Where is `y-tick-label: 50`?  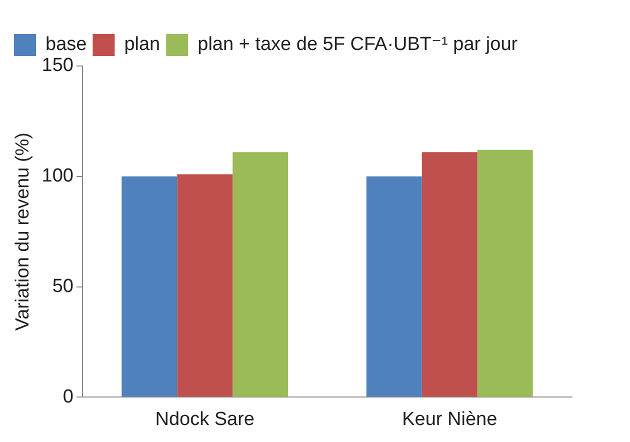
y-tick-label: 50 is located at coordinates (63, 287).